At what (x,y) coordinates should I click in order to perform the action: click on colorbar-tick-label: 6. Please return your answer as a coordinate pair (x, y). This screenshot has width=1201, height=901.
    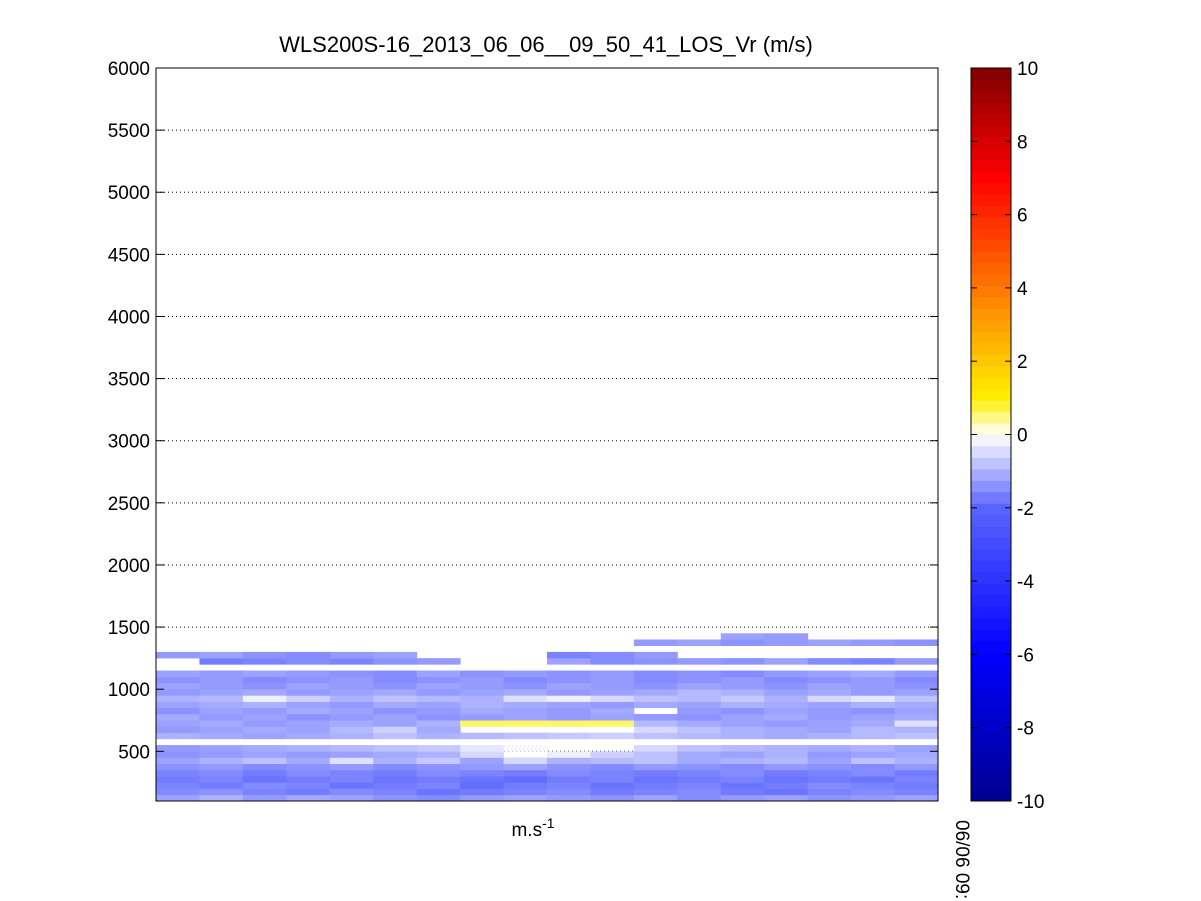
    Looking at the image, I should click on (1022, 216).